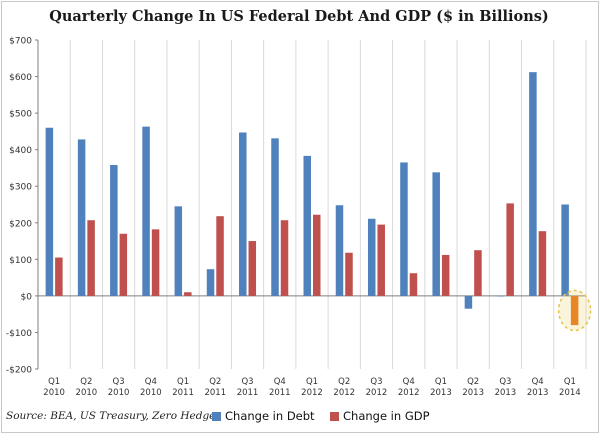 This screenshot has width=600, height=434. Describe the element at coordinates (386, 416) in the screenshot. I see `legend-label-gdp: Change in GDP` at that location.